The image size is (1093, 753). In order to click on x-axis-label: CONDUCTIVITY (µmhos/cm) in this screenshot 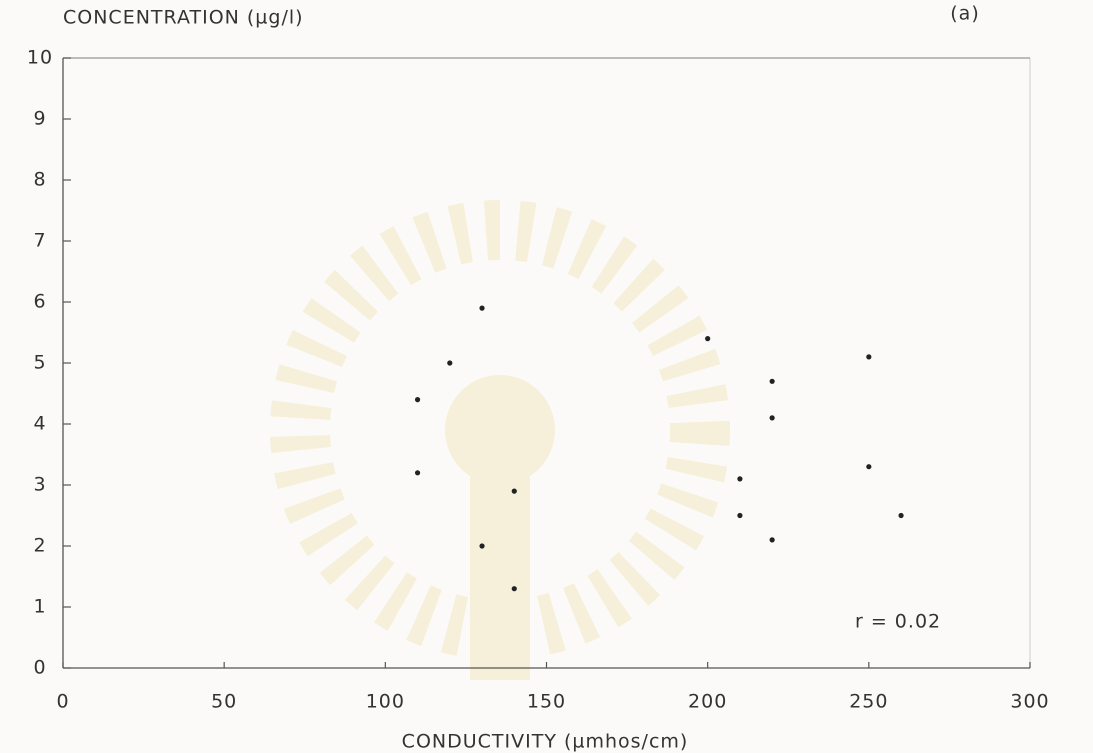, I will do `click(545, 742)`.